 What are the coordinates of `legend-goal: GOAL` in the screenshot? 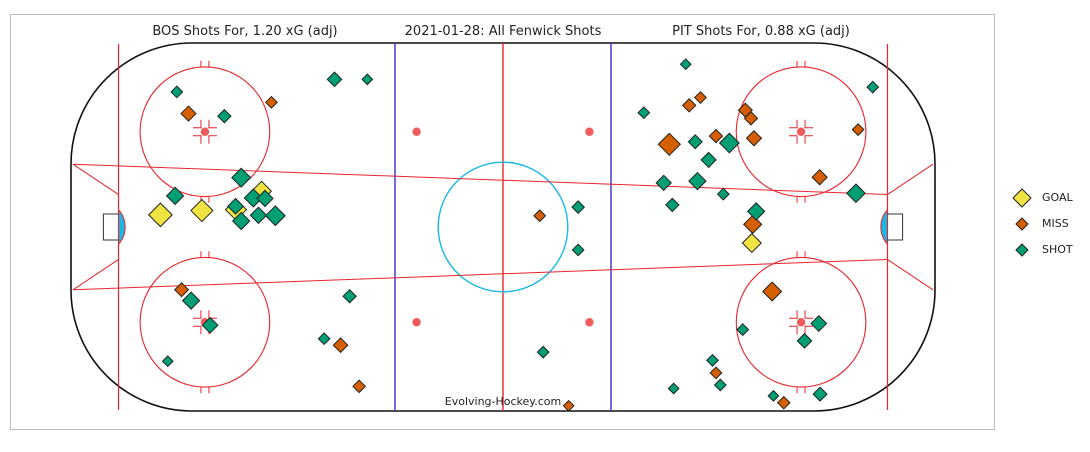 It's located at (1050, 199).